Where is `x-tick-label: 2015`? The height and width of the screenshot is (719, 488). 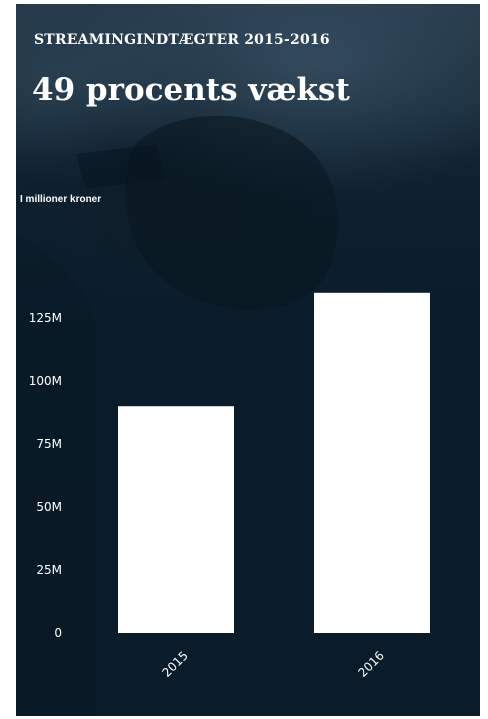
x-tick-label: 2015 is located at coordinates (174, 663).